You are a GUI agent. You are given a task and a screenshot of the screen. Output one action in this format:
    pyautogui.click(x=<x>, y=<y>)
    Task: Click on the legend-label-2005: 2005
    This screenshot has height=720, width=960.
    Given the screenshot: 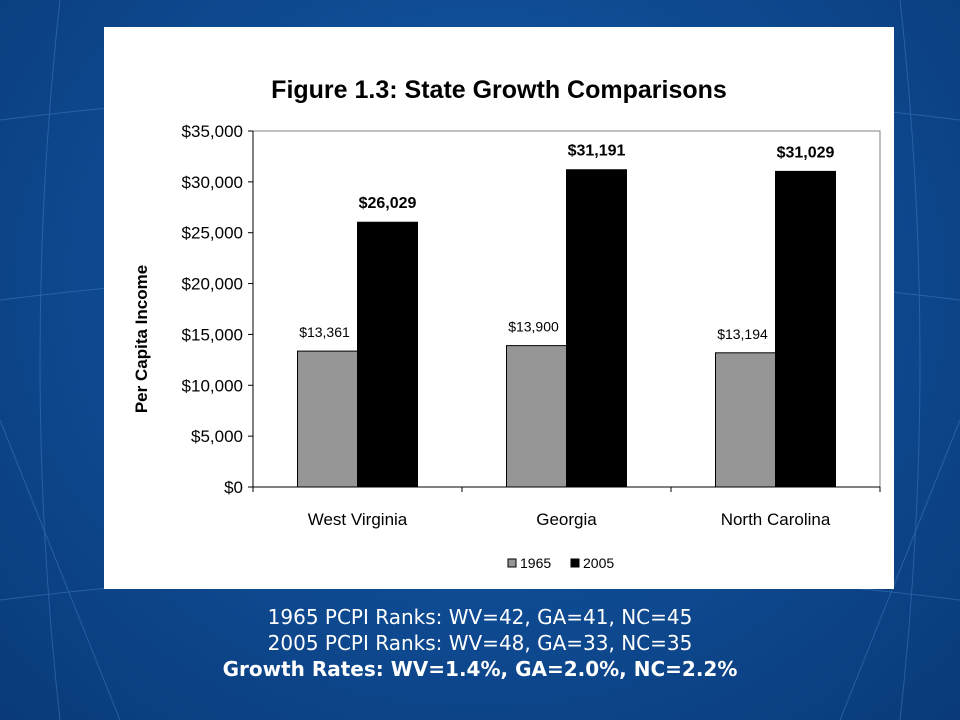 What is the action you would take?
    pyautogui.click(x=598, y=563)
    